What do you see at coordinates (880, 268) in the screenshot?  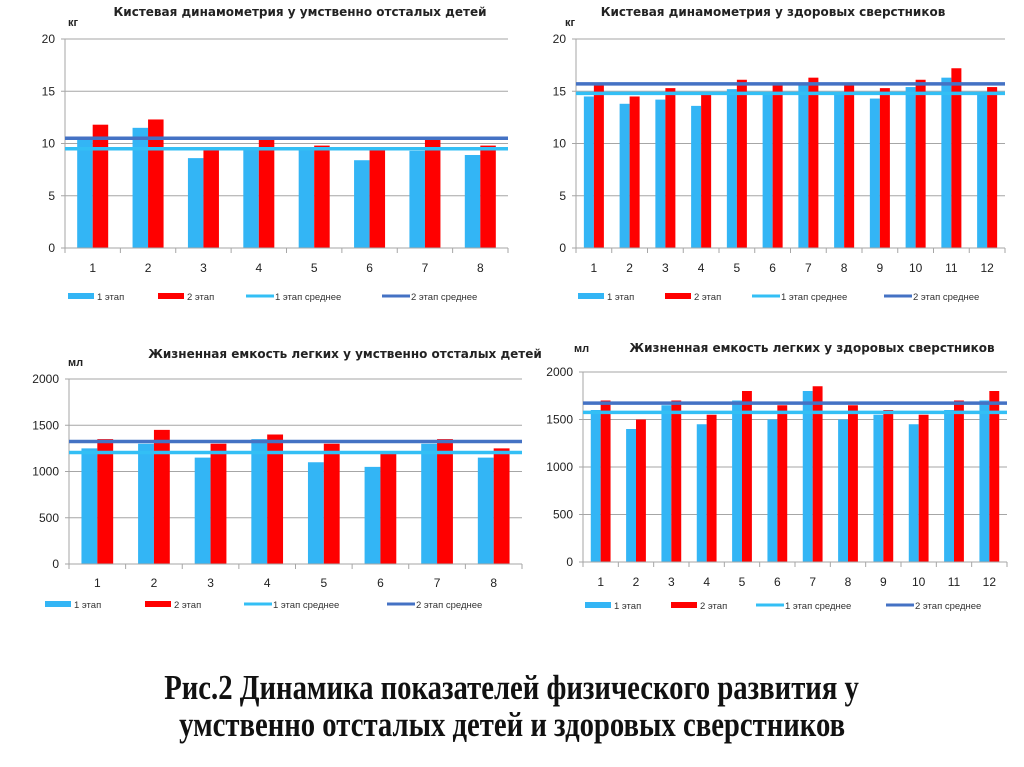 I see `x-tick-label: 9` at bounding box center [880, 268].